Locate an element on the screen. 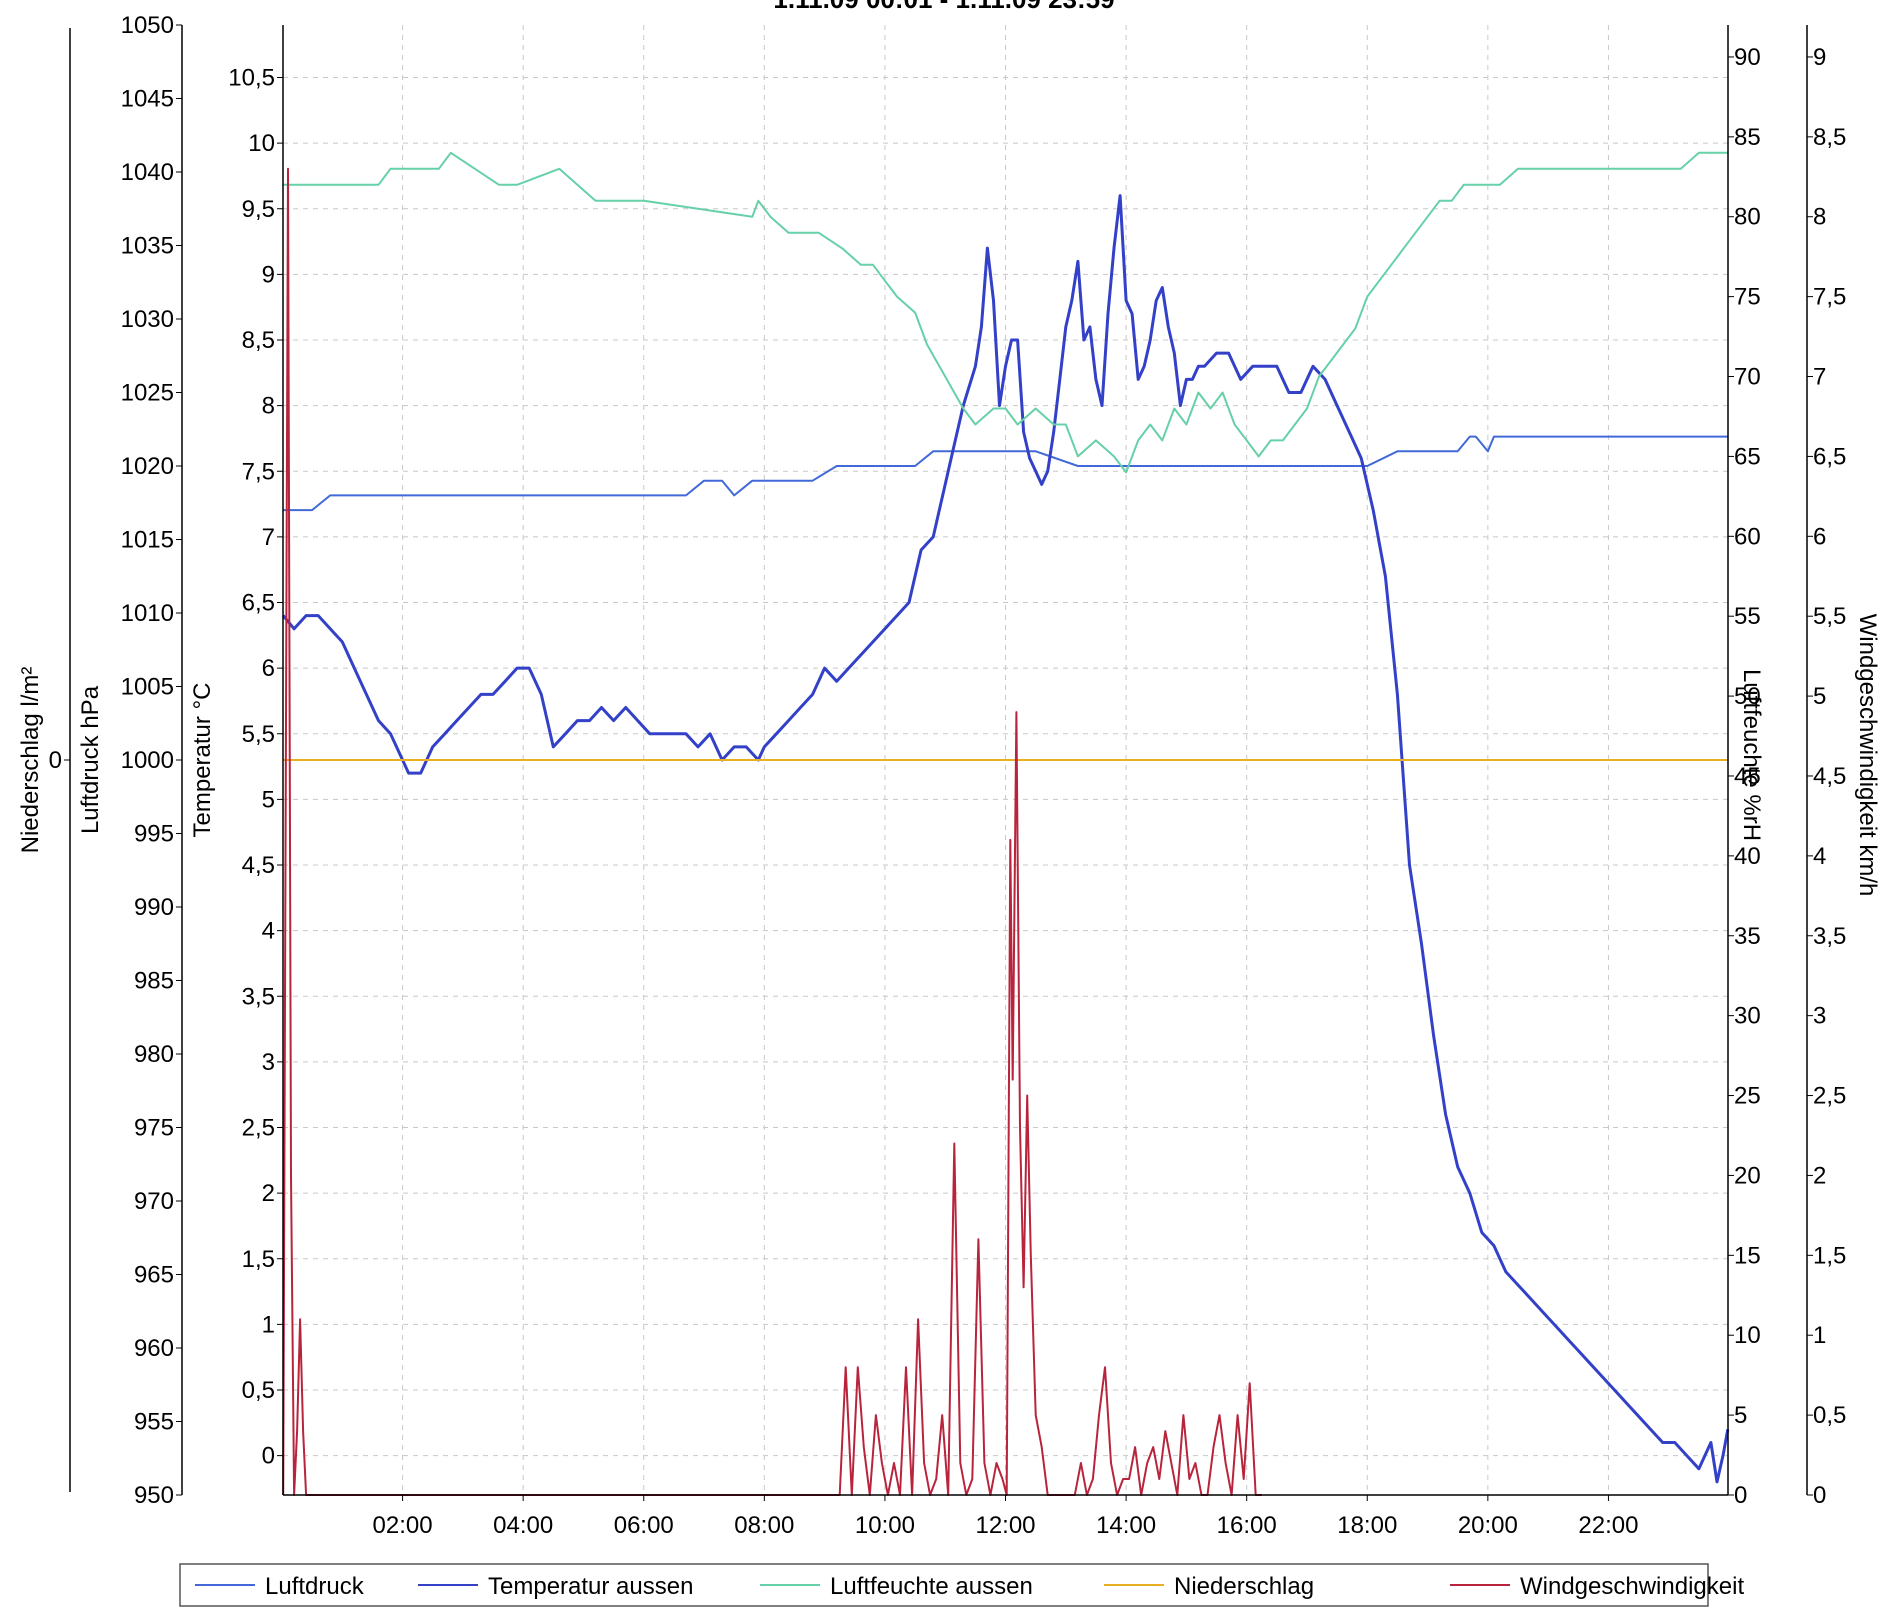 Image resolution: width=1888 pixels, height=1608 pixels. temperatur-tick-label: 10 is located at coordinates (261, 143).